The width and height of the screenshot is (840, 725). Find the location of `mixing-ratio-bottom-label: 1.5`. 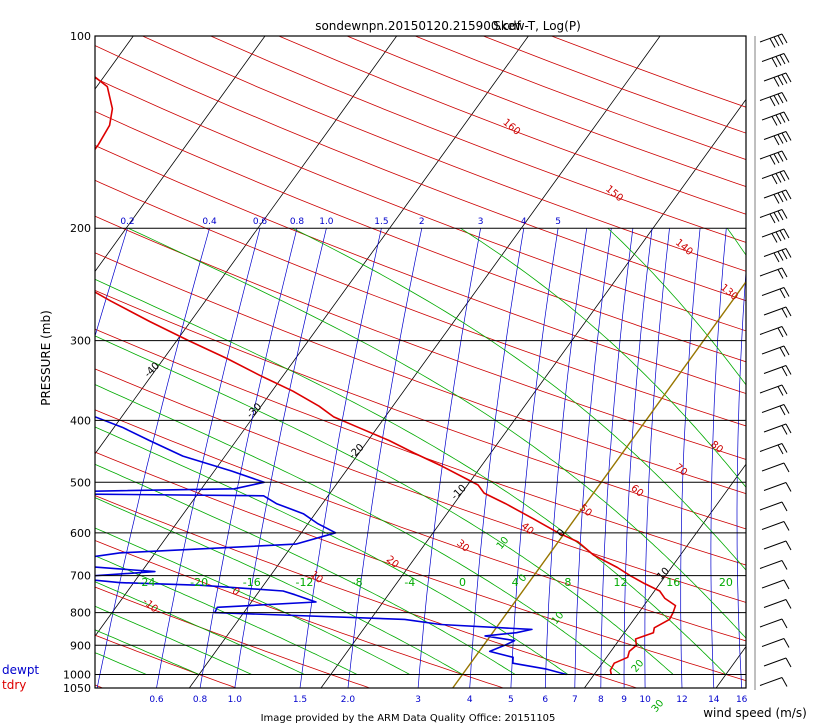

mixing-ratio-bottom-label: 1.5 is located at coordinates (300, 700).